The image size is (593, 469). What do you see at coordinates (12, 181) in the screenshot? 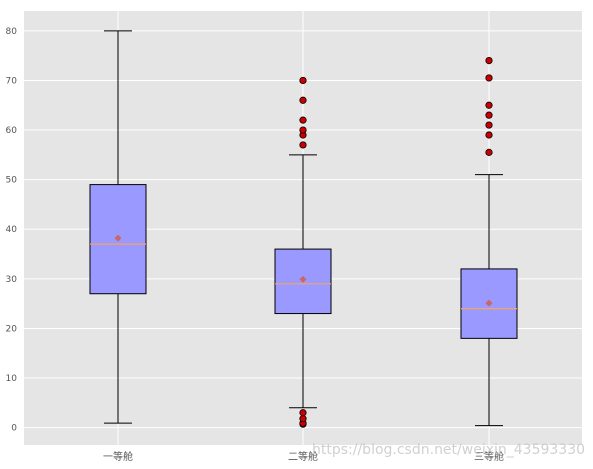
I see `y-tick-label: 50` at bounding box center [12, 181].